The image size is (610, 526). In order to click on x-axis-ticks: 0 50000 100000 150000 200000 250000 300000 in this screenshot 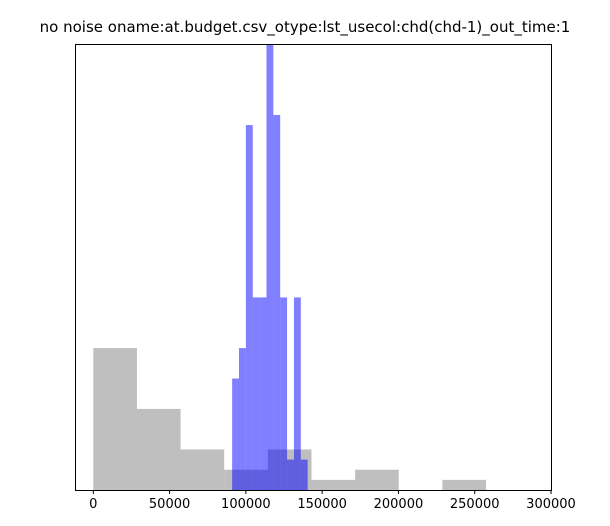, I will do `click(332, 501)`.